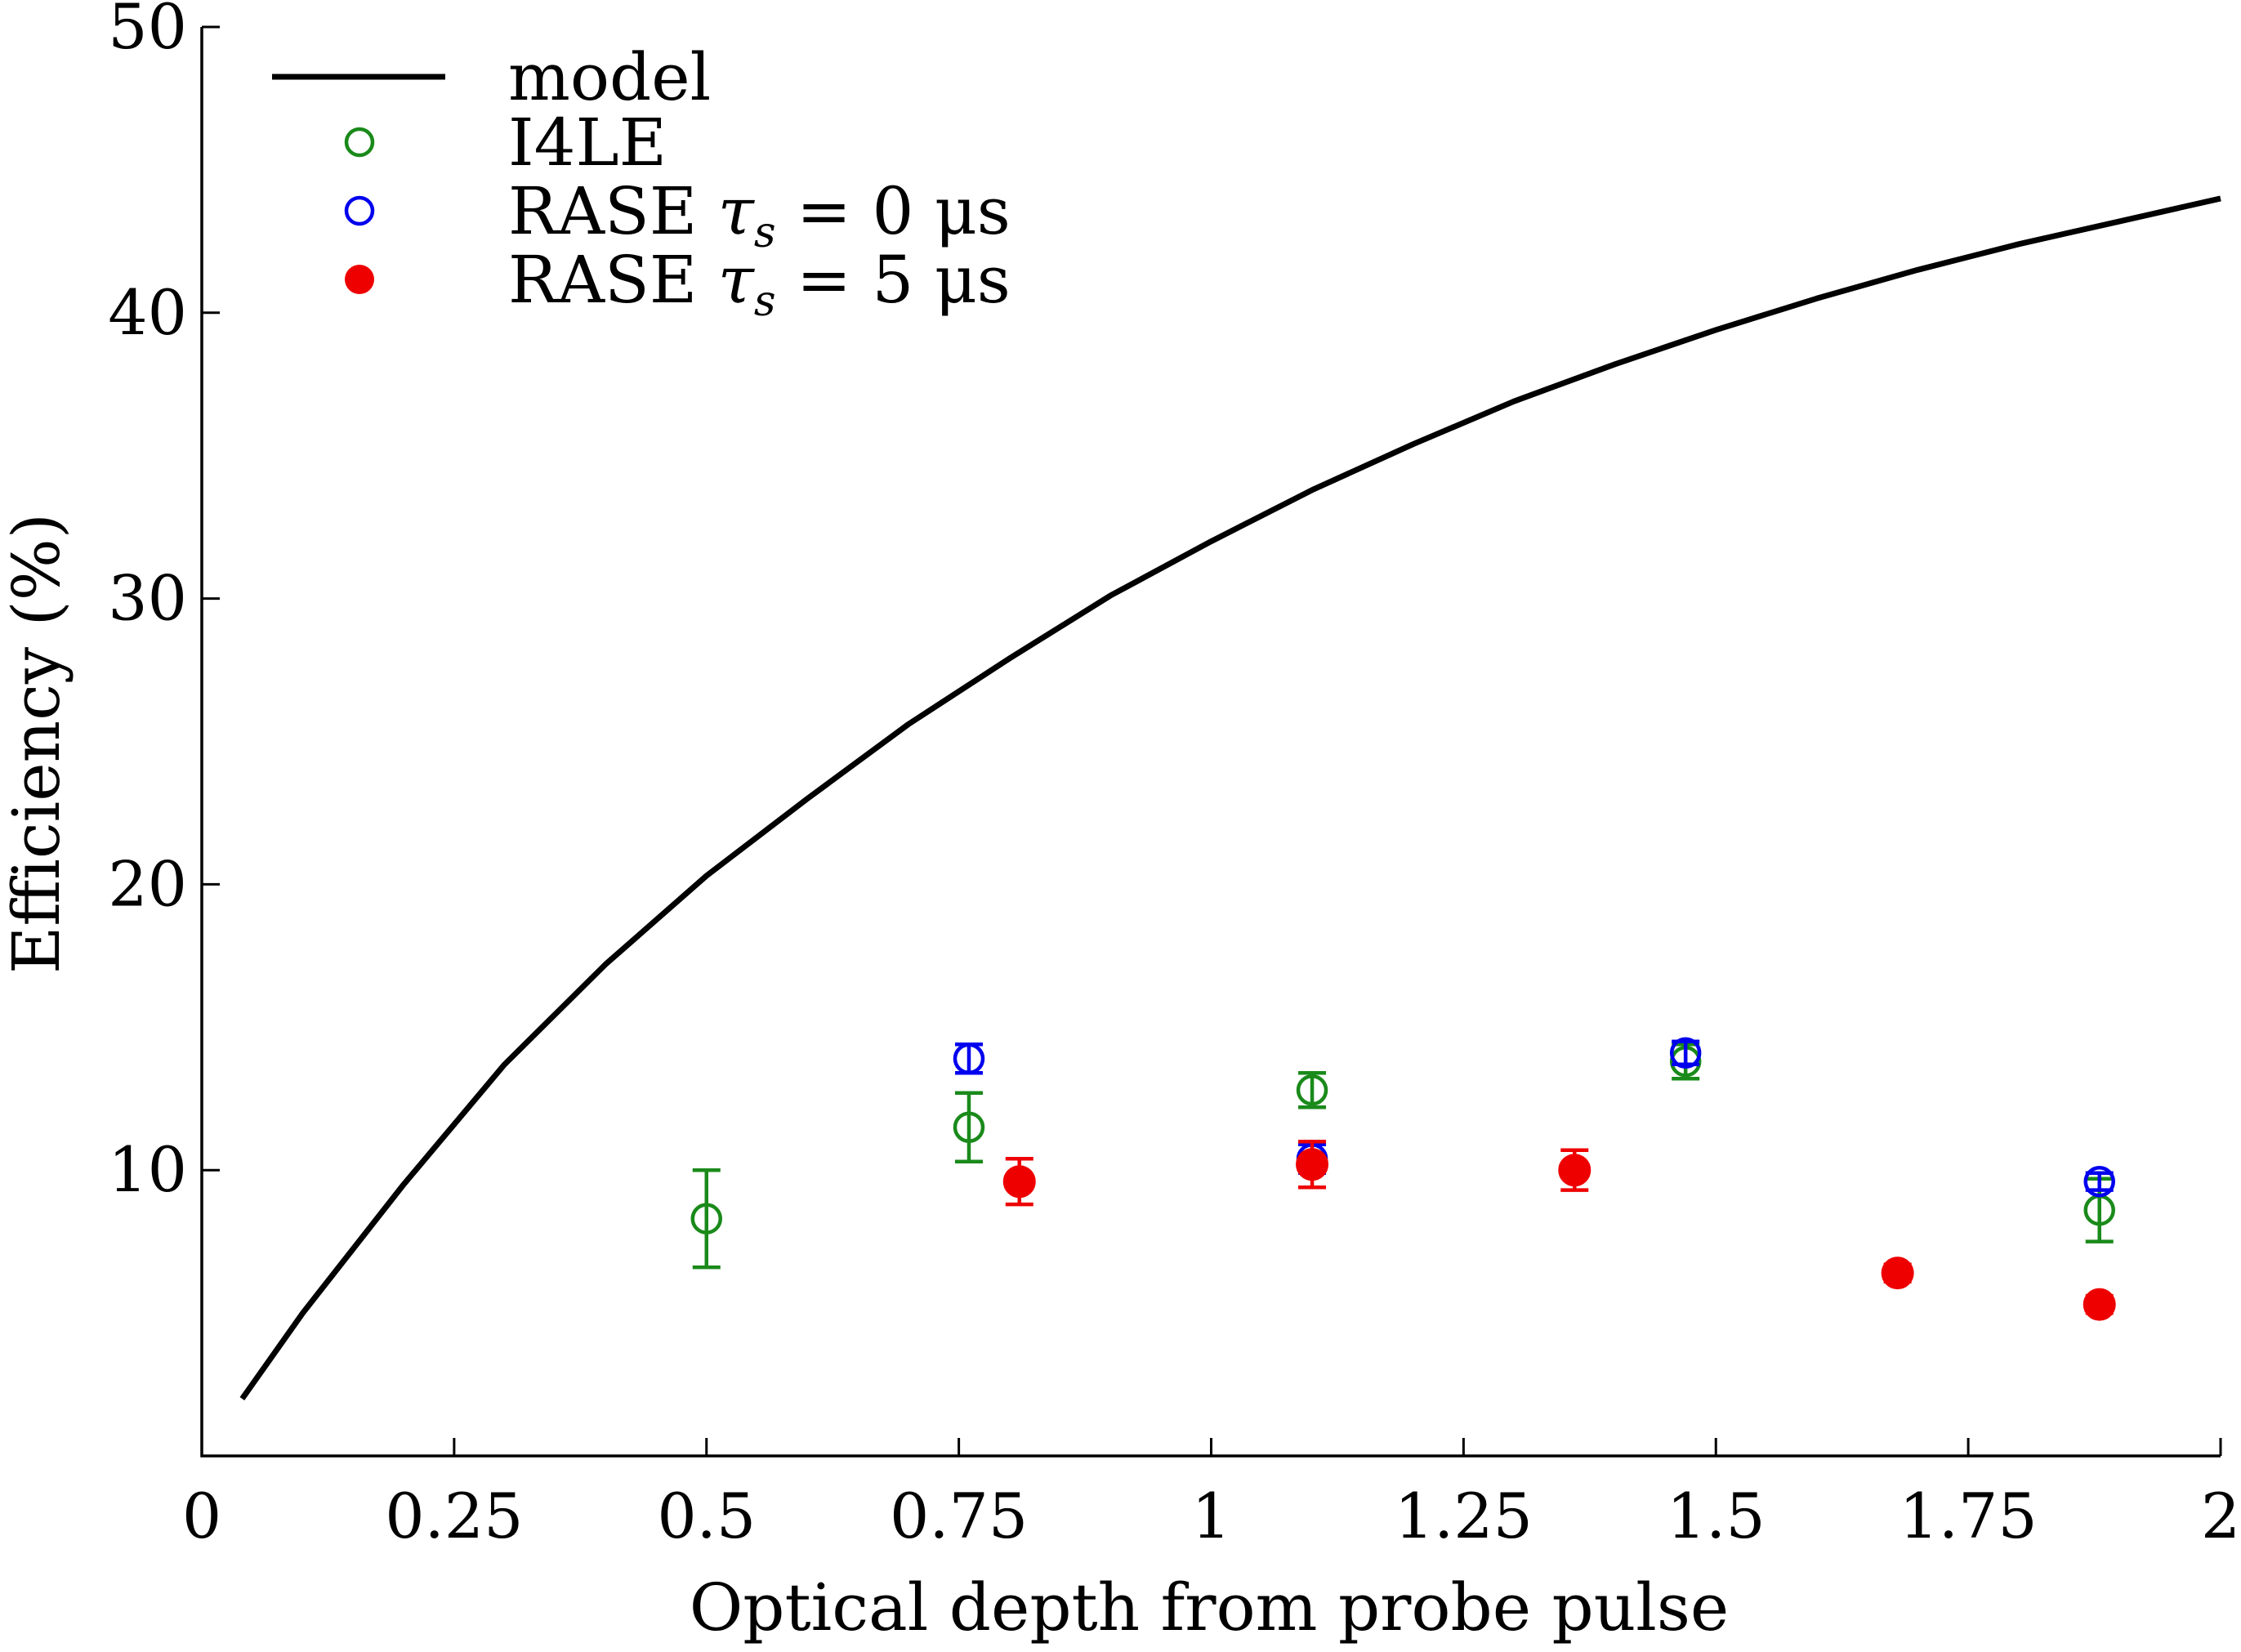 The image size is (2241, 1652). I want to click on x-axis-label: Optical depth from probe pulse, so click(1210, 1607).